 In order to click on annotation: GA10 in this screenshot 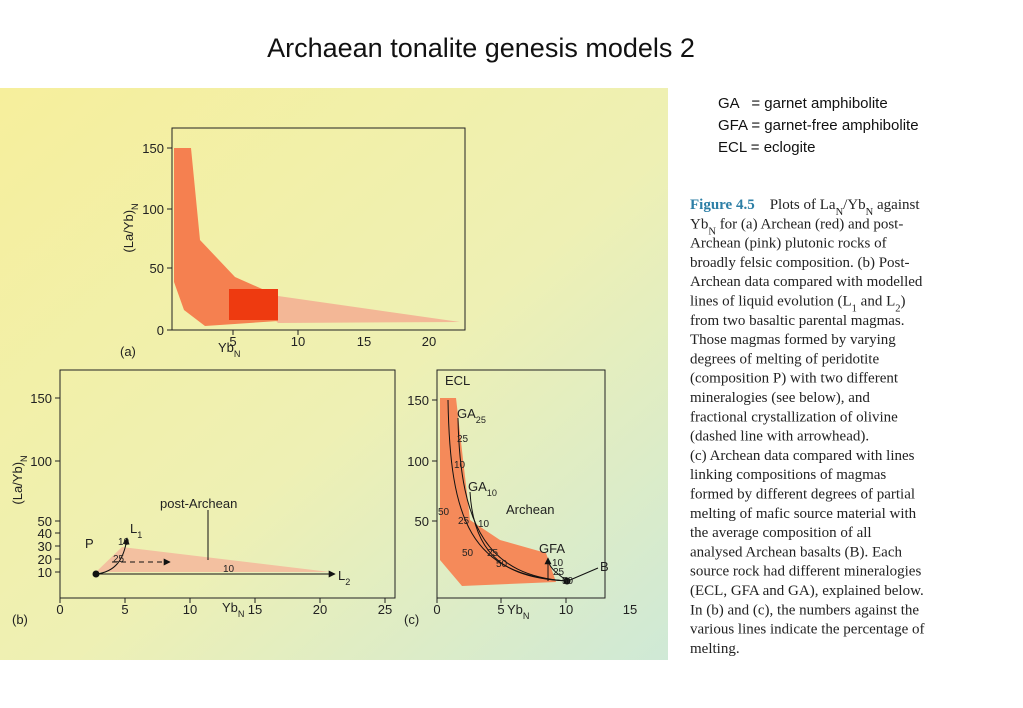, I will do `click(482, 488)`.